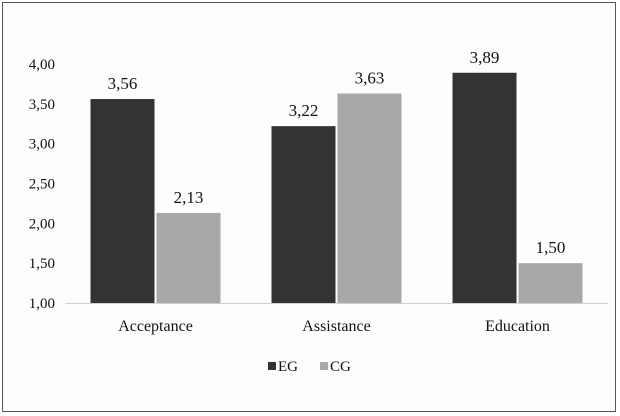 This screenshot has height=416, width=620. What do you see at coordinates (551, 247) in the screenshot?
I see `data-label: 1,50` at bounding box center [551, 247].